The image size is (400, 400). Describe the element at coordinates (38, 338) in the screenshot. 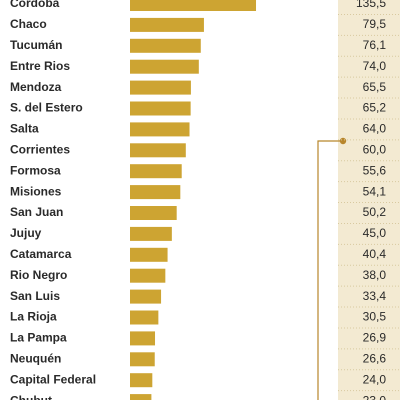

I see `category-label: La Pampa` at that location.